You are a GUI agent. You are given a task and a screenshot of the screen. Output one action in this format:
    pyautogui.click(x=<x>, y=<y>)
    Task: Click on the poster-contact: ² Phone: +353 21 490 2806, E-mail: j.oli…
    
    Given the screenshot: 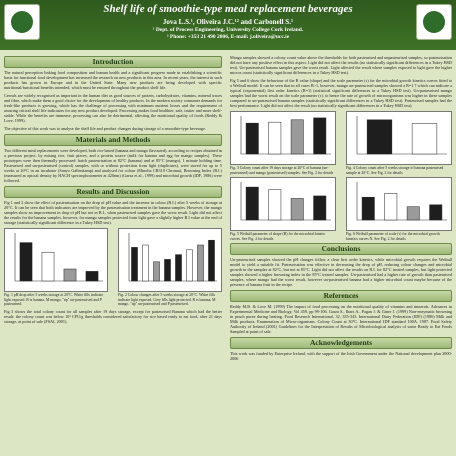 What is the action you would take?
    pyautogui.click(x=228, y=37)
    